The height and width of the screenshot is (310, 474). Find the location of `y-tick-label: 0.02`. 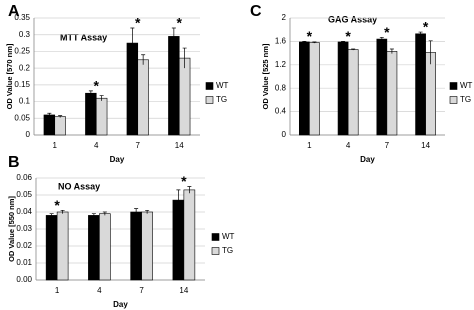

y-tick-label: 0.02 is located at coordinates (24, 245).